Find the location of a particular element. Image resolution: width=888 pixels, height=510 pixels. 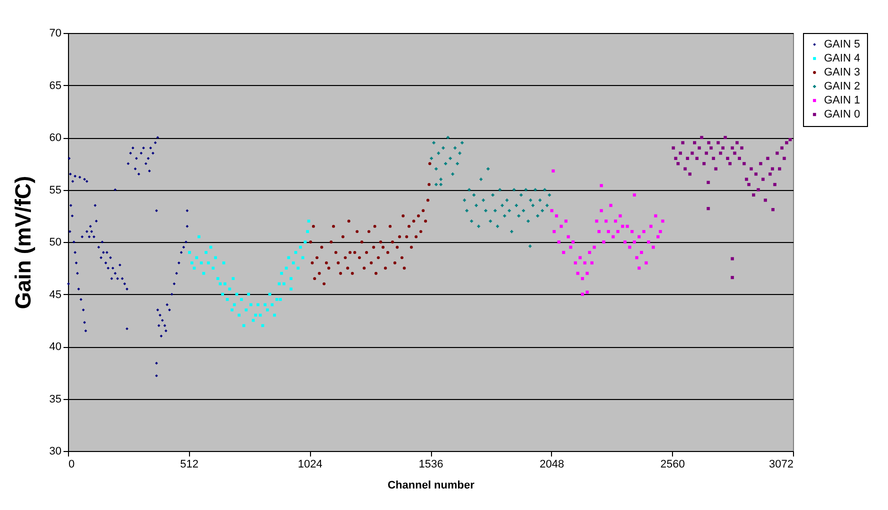

legend-label: GAIN 2 is located at coordinates (842, 86).